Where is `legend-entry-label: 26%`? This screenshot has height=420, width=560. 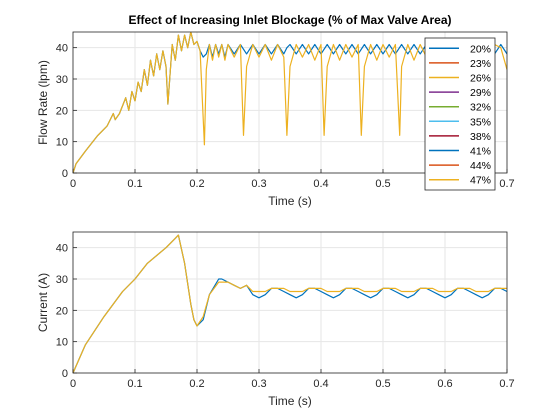
legend-entry-label: 26% is located at coordinates (480, 79).